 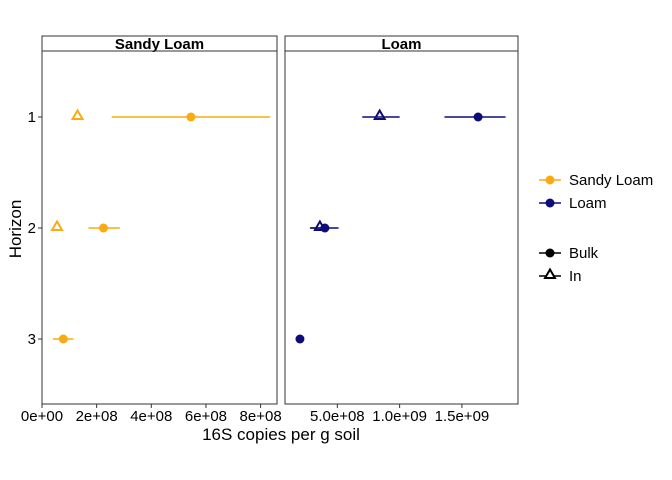 What do you see at coordinates (575, 276) in the screenshot?
I see `legend-label: In` at bounding box center [575, 276].